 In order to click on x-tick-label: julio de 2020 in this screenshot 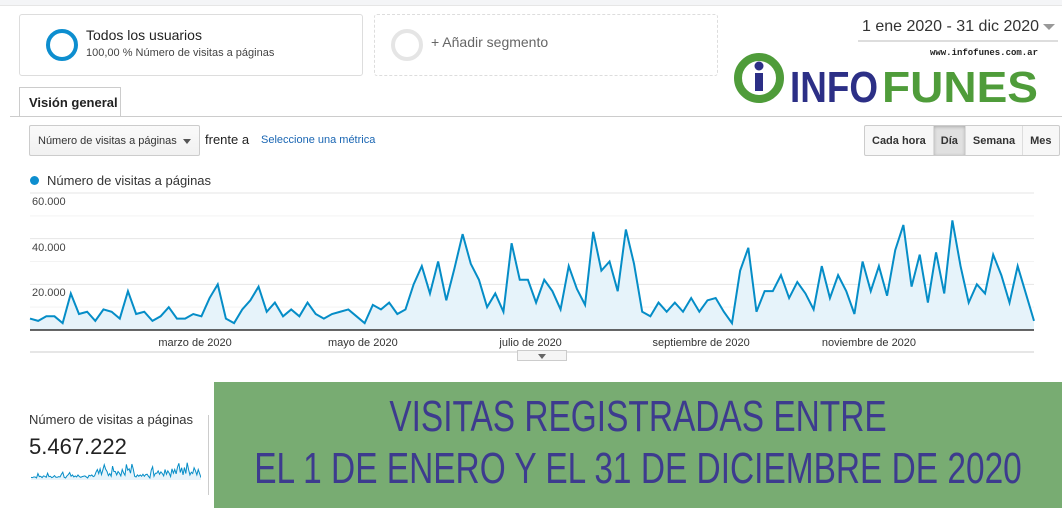, I will do `click(530, 343)`.